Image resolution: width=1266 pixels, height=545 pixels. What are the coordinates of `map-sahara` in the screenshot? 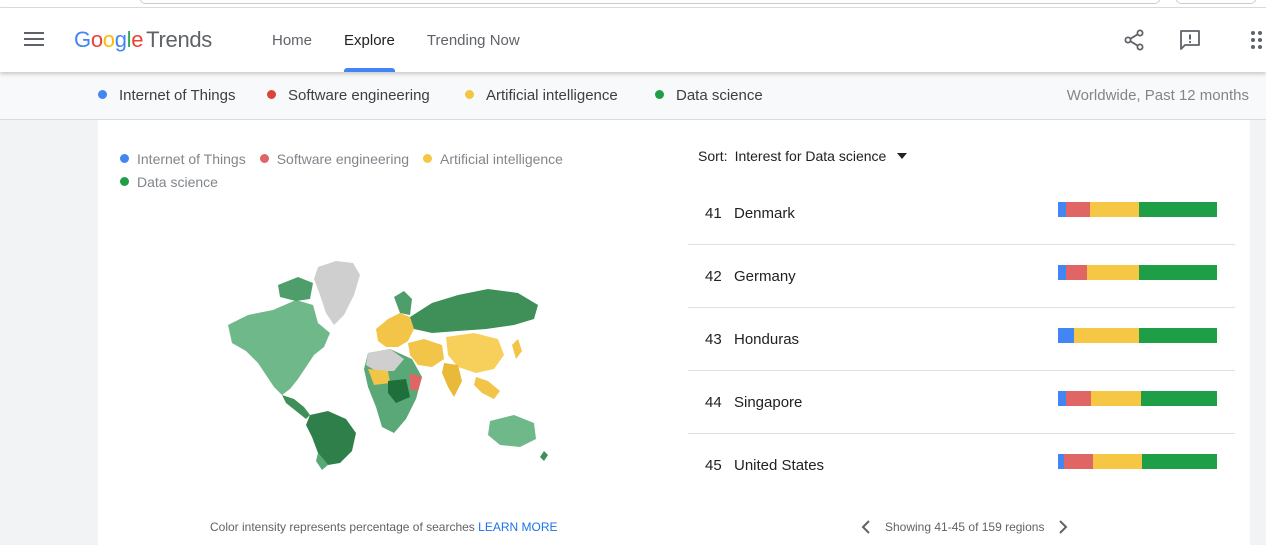 It's located at (385, 360).